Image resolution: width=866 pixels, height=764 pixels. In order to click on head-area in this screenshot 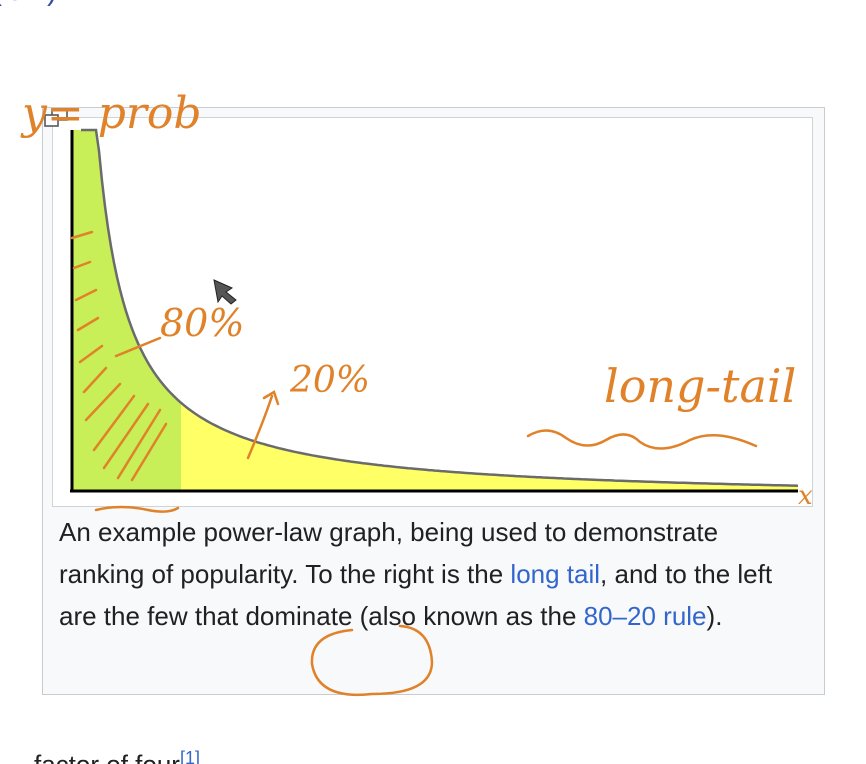, I will do `click(126, 310)`.